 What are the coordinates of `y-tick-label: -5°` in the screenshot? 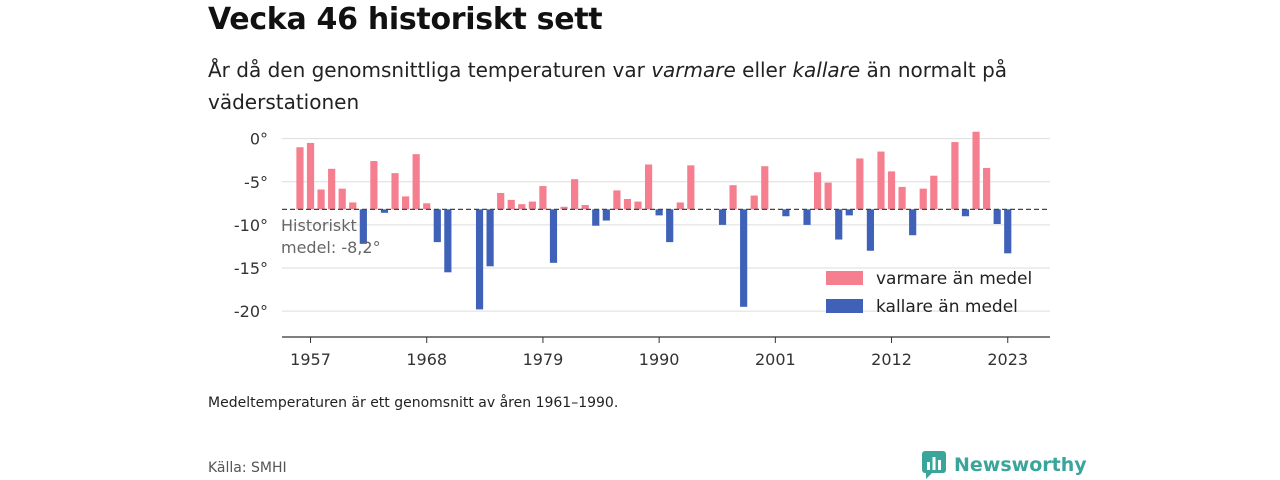 It's located at (256, 182).